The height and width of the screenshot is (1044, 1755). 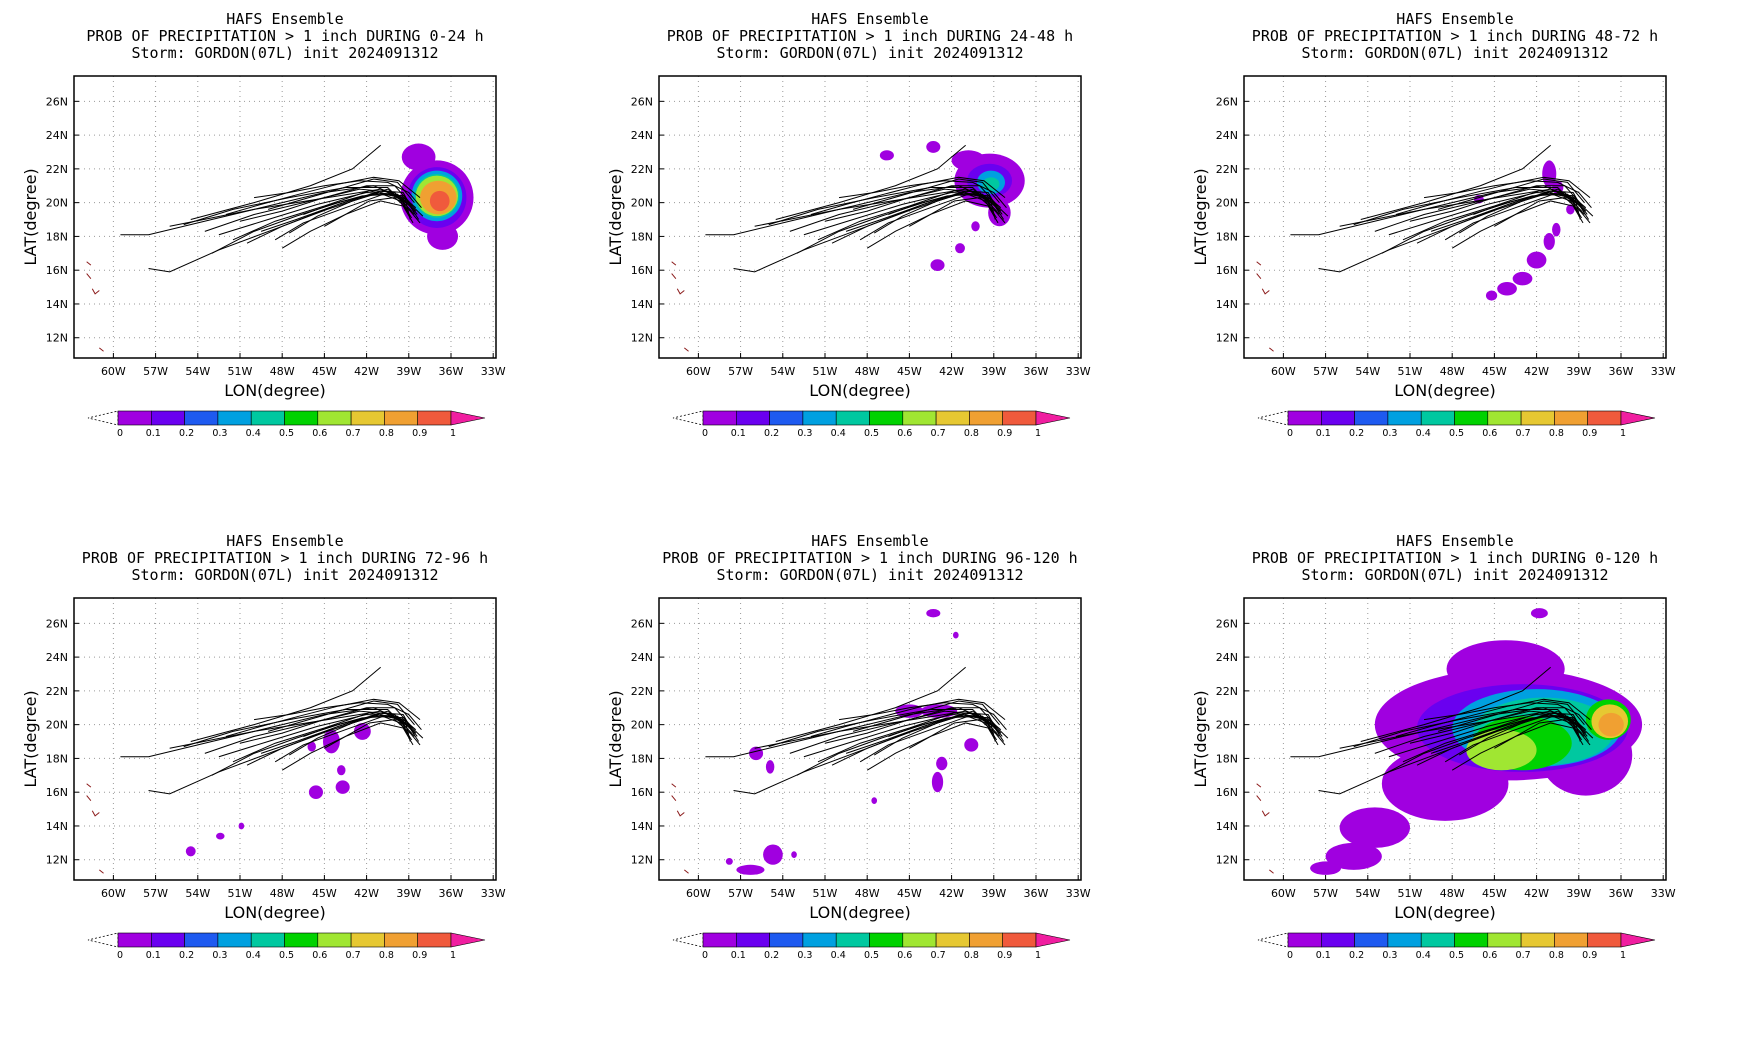 I want to click on colorbar-tick-label: 0.6, so click(x=1489, y=955).